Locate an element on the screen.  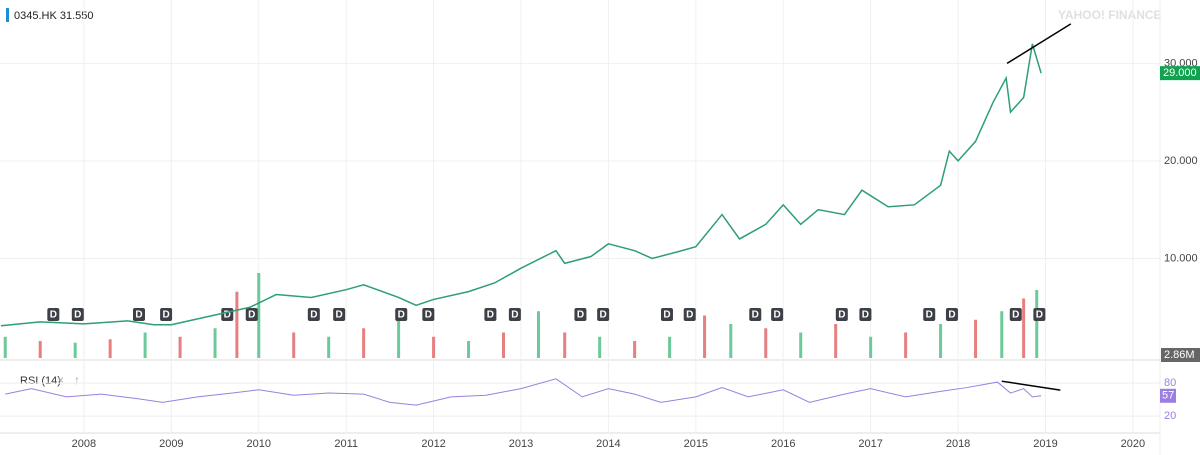
trendline is located at coordinates (1039, 44).